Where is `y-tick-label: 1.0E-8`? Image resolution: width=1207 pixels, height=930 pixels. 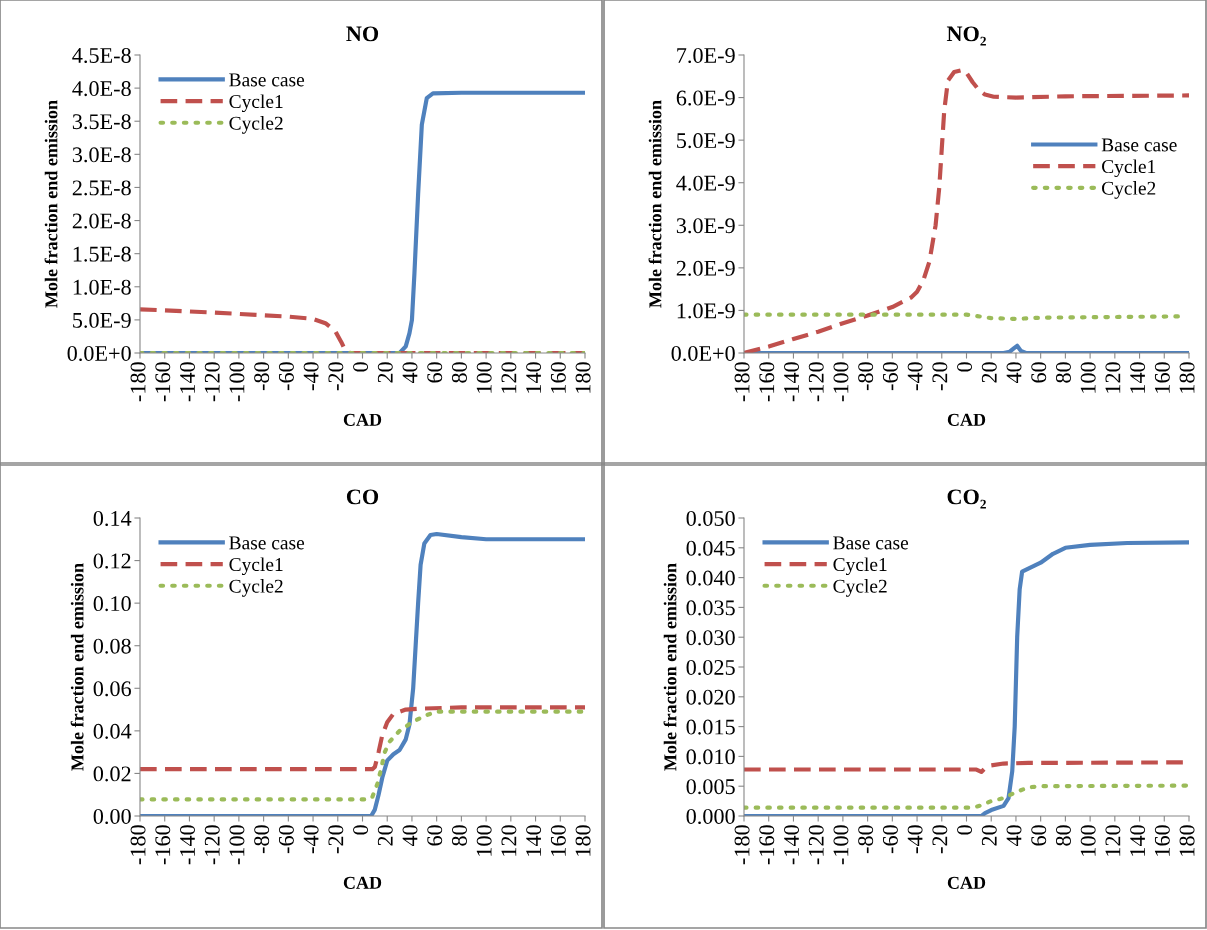 y-tick-label: 1.0E-8 is located at coordinates (102, 287).